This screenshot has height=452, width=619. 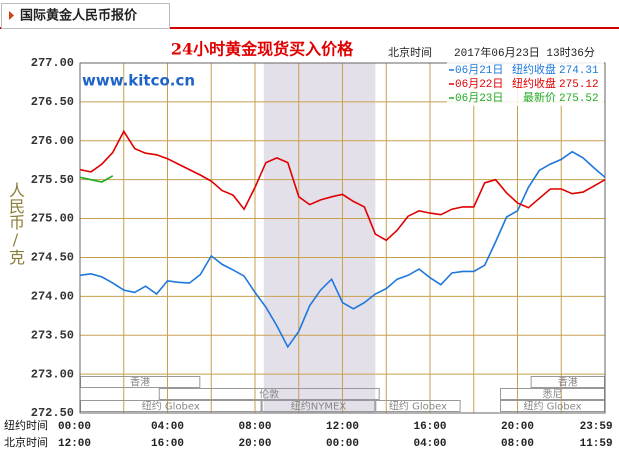 What do you see at coordinates (52, 335) in the screenshot?
I see `y-tick-label: 273.50` at bounding box center [52, 335].